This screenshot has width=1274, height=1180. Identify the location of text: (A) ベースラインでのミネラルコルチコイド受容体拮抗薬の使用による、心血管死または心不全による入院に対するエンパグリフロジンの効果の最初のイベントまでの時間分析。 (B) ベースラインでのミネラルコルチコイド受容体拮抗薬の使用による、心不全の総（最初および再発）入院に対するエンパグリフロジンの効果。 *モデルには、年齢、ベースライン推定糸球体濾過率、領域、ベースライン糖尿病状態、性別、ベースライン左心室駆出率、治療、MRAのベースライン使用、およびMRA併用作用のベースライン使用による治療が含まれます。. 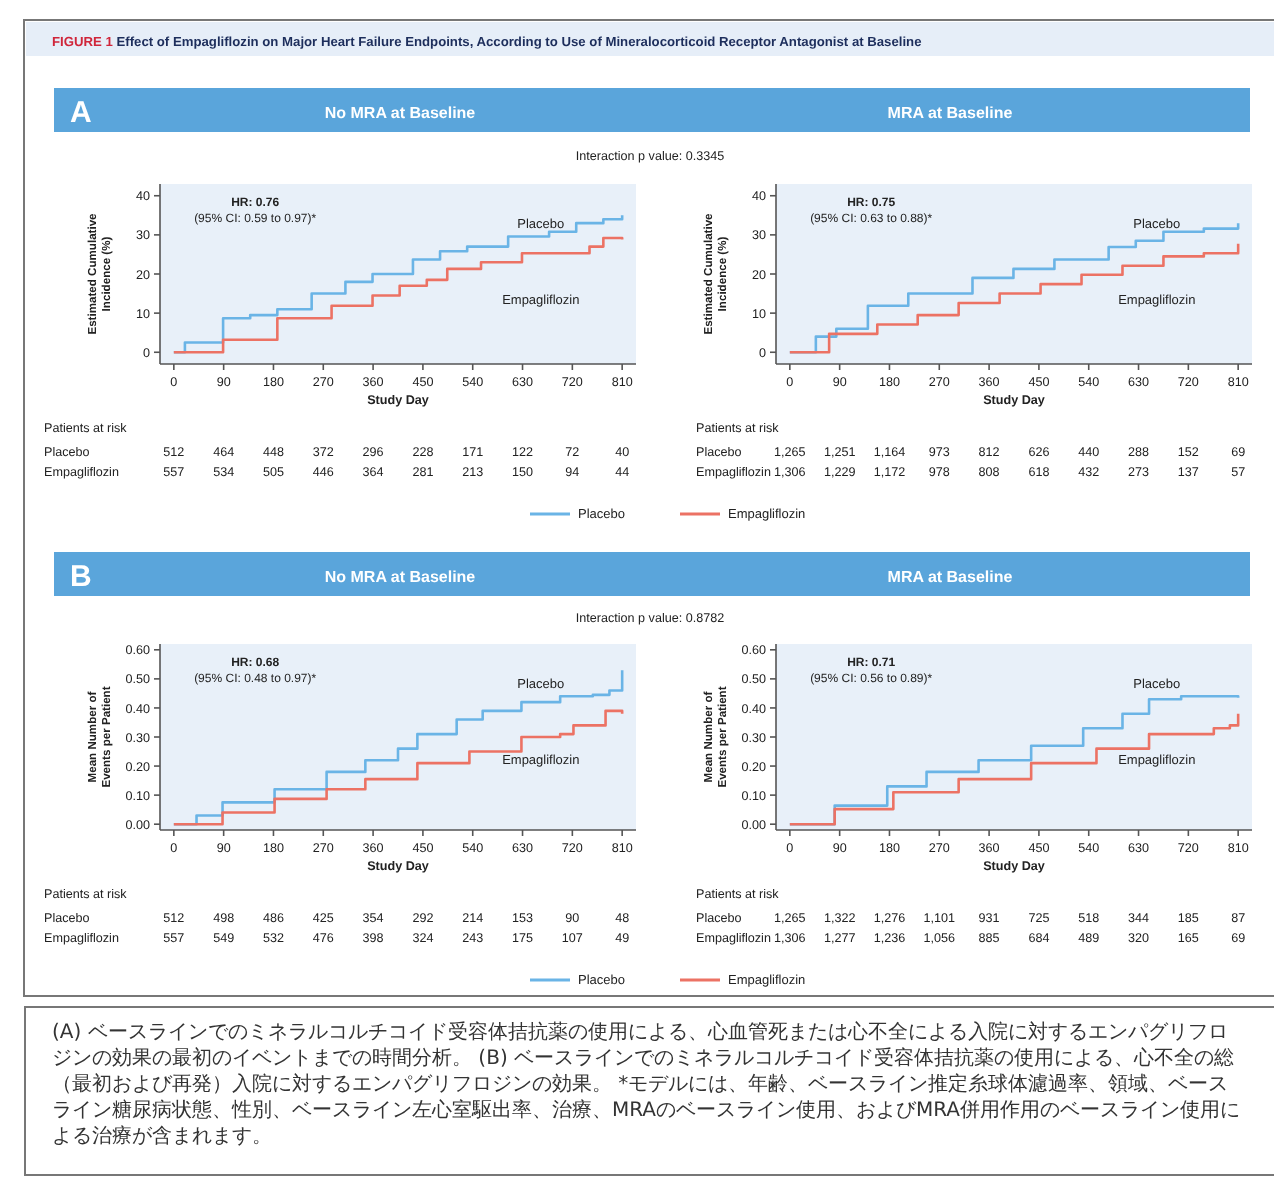
(647, 1085).